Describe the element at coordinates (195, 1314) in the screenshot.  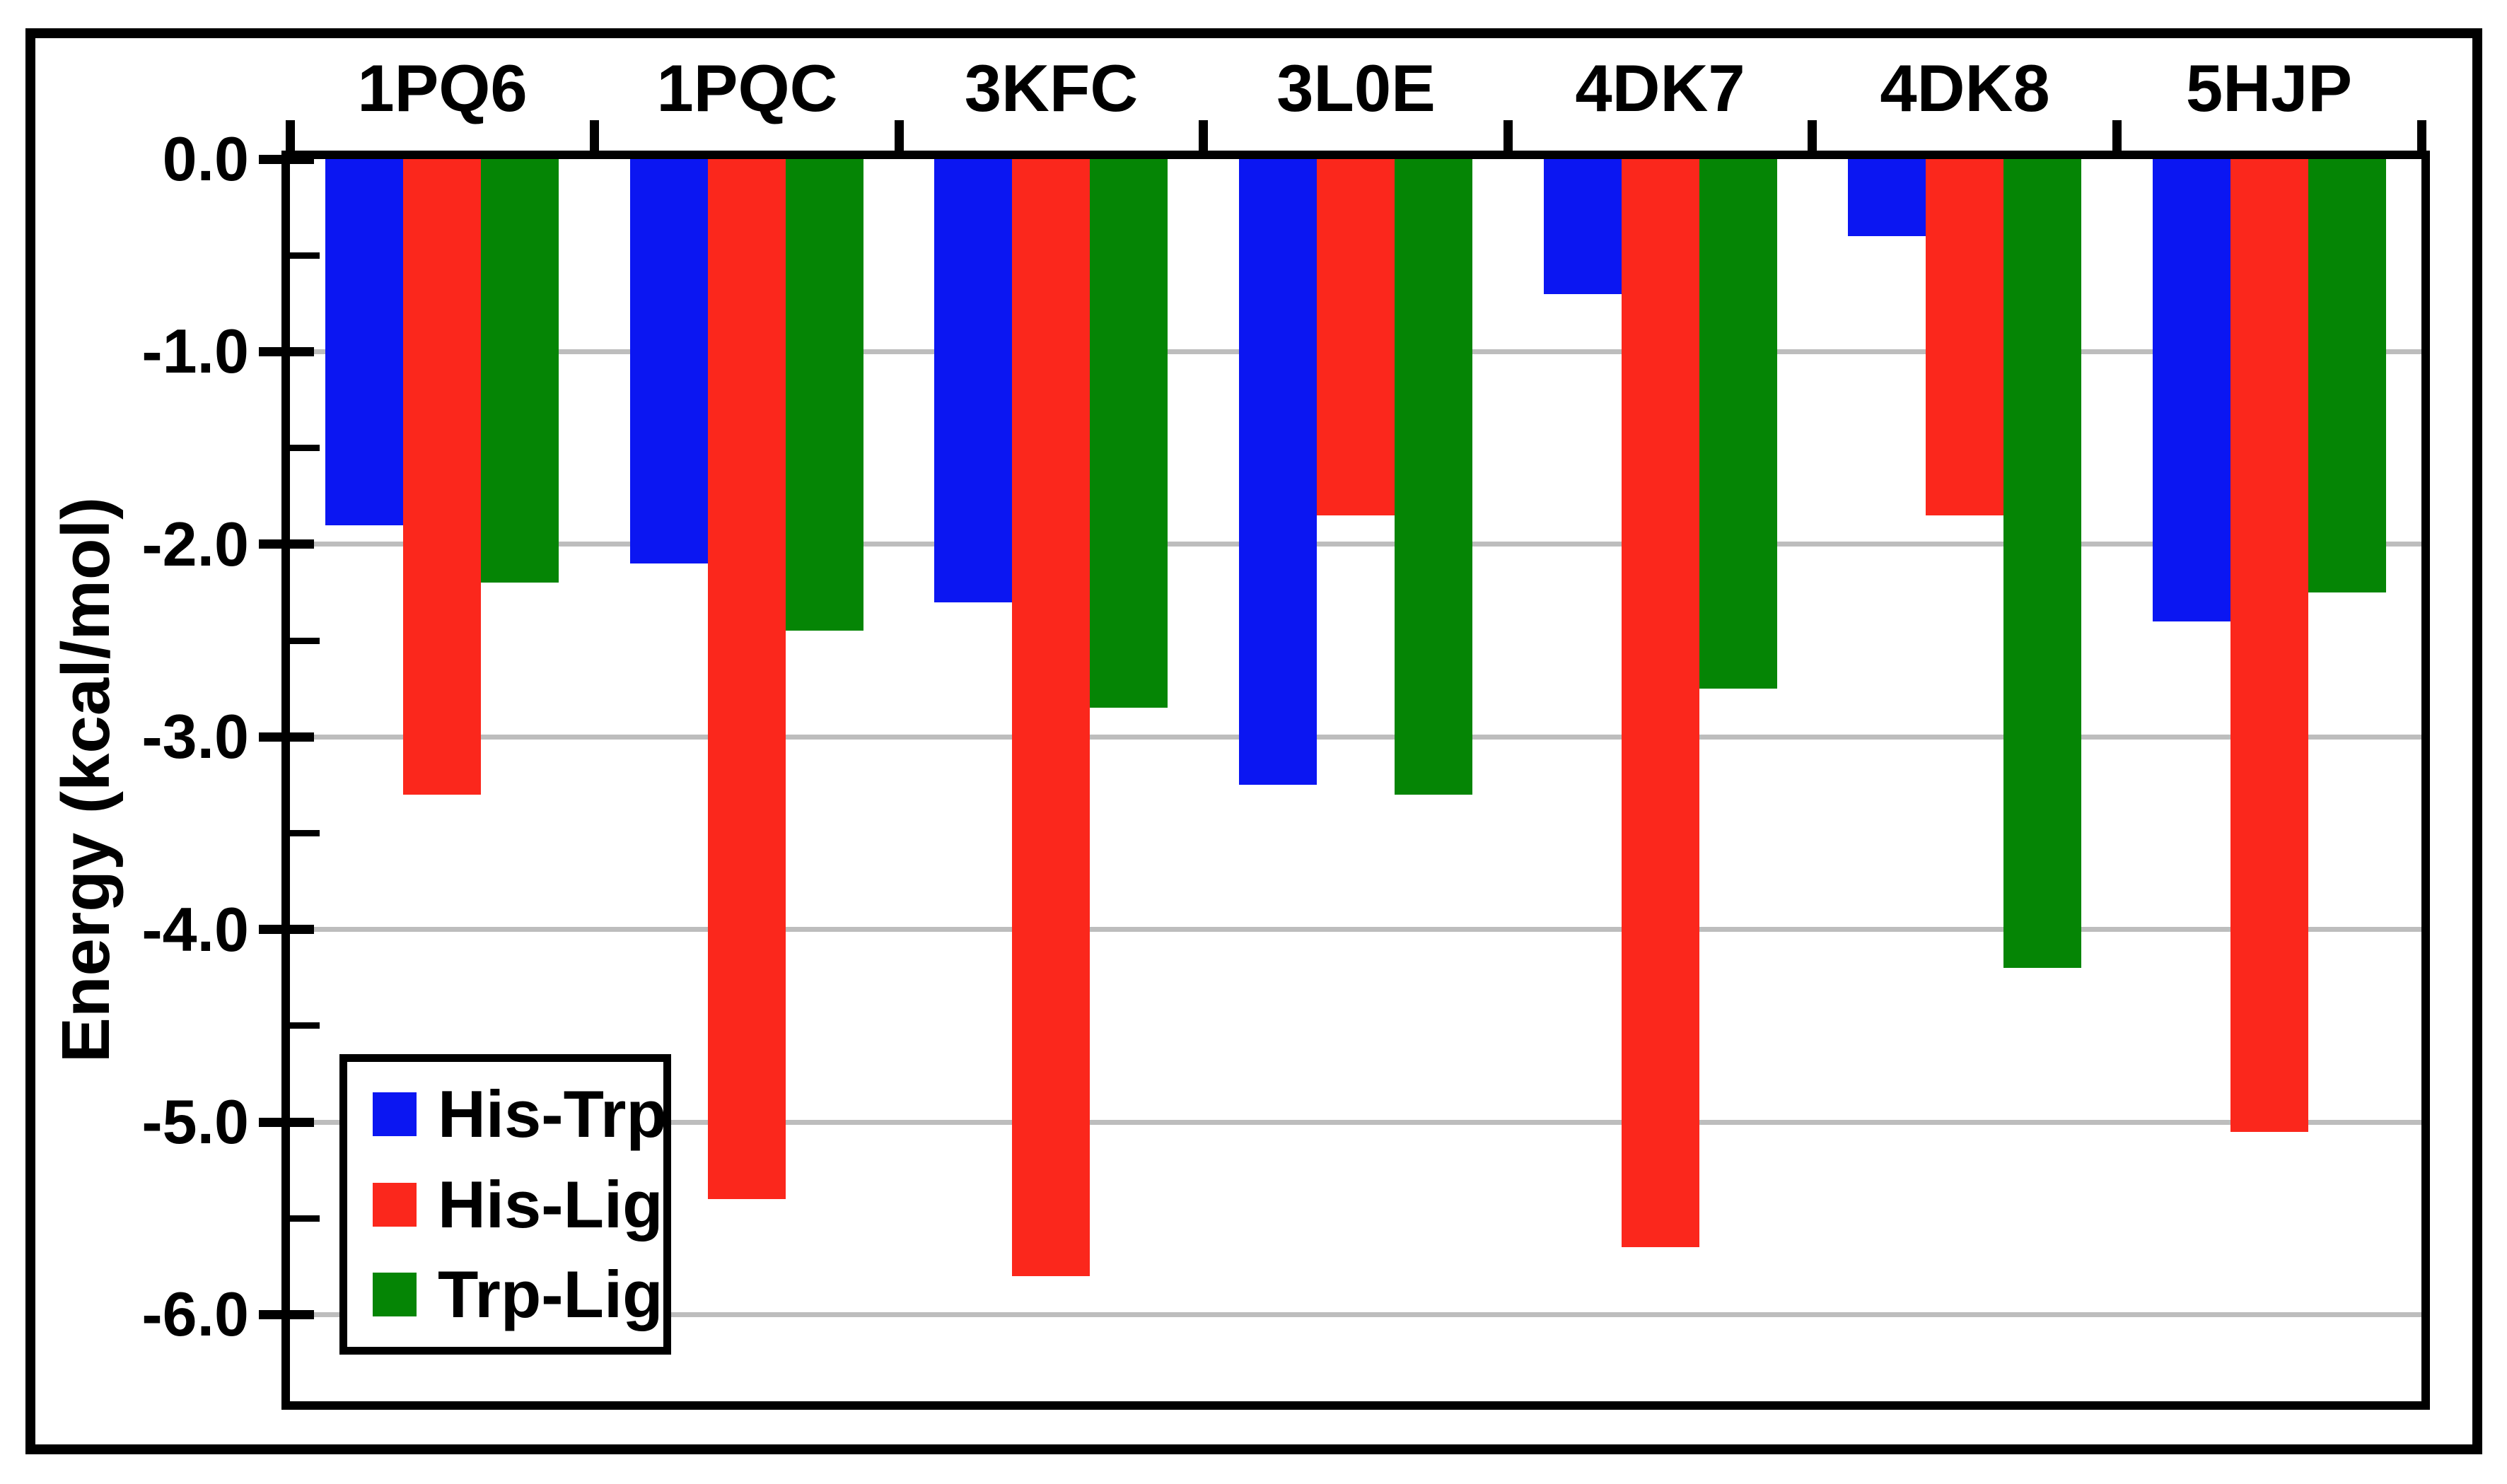
I see `y-tick-label--6: -6.0` at that location.